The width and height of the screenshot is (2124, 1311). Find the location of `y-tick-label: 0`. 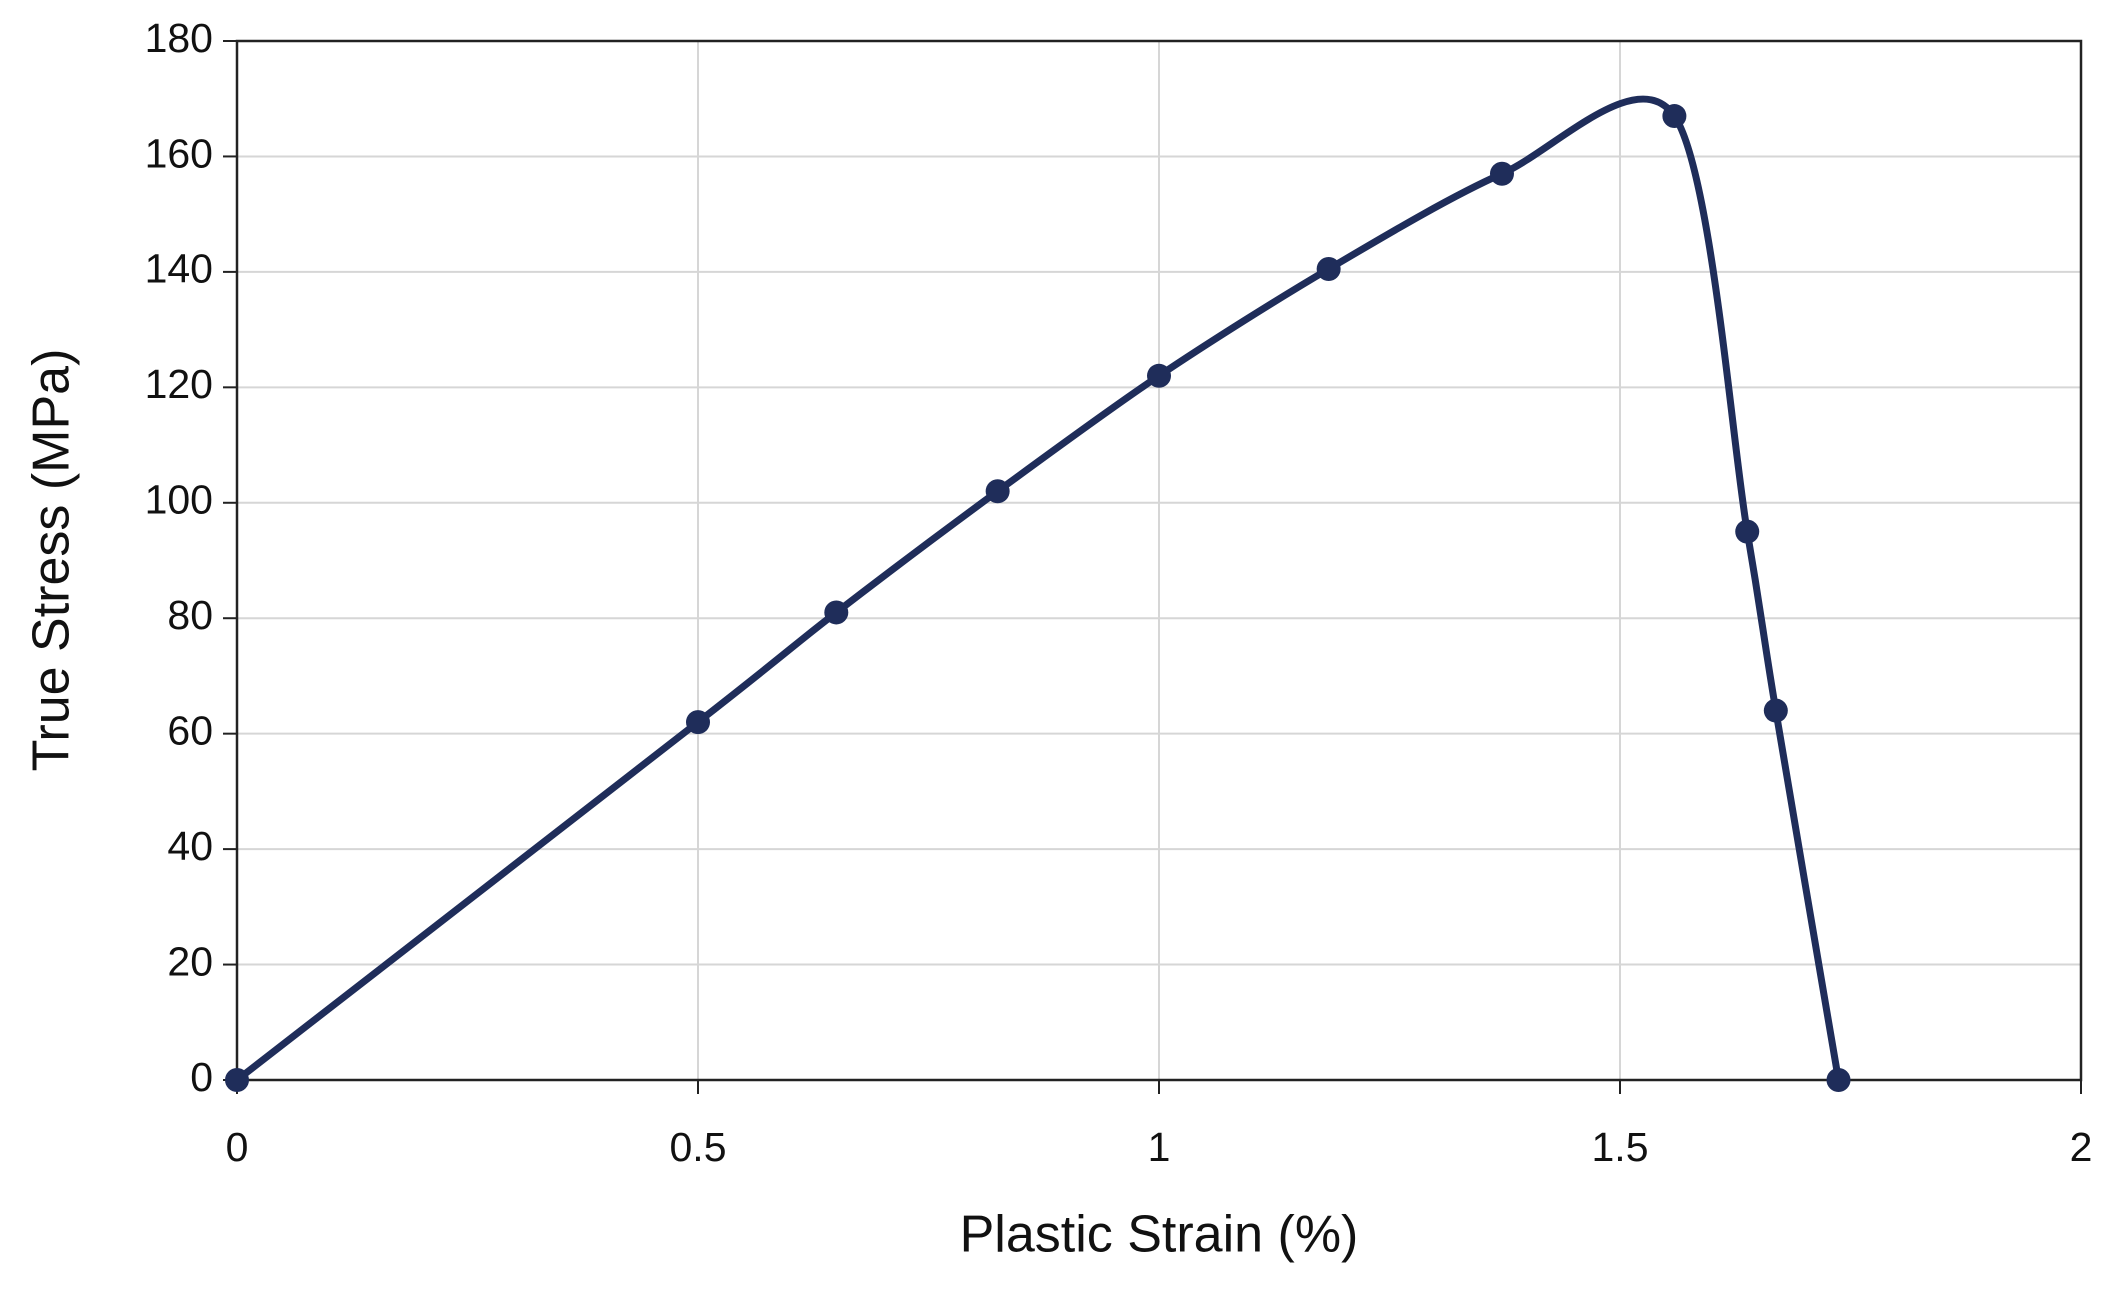

y-tick-label: 0 is located at coordinates (201, 1077).